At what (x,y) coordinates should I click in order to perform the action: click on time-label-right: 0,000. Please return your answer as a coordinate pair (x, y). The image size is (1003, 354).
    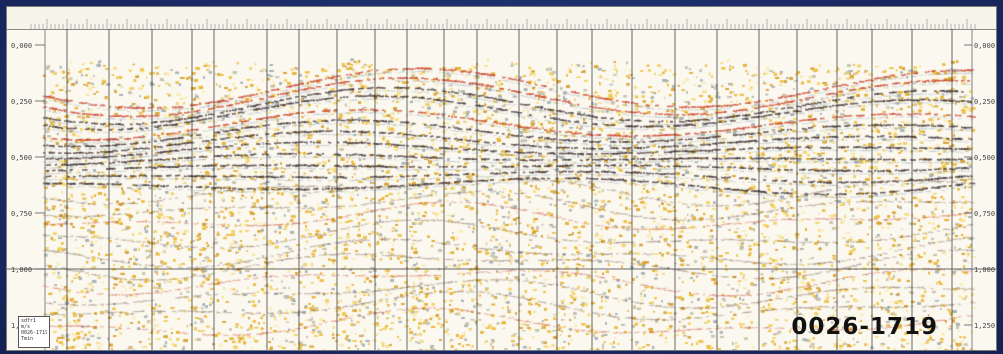
    Looking at the image, I should click on (984, 46).